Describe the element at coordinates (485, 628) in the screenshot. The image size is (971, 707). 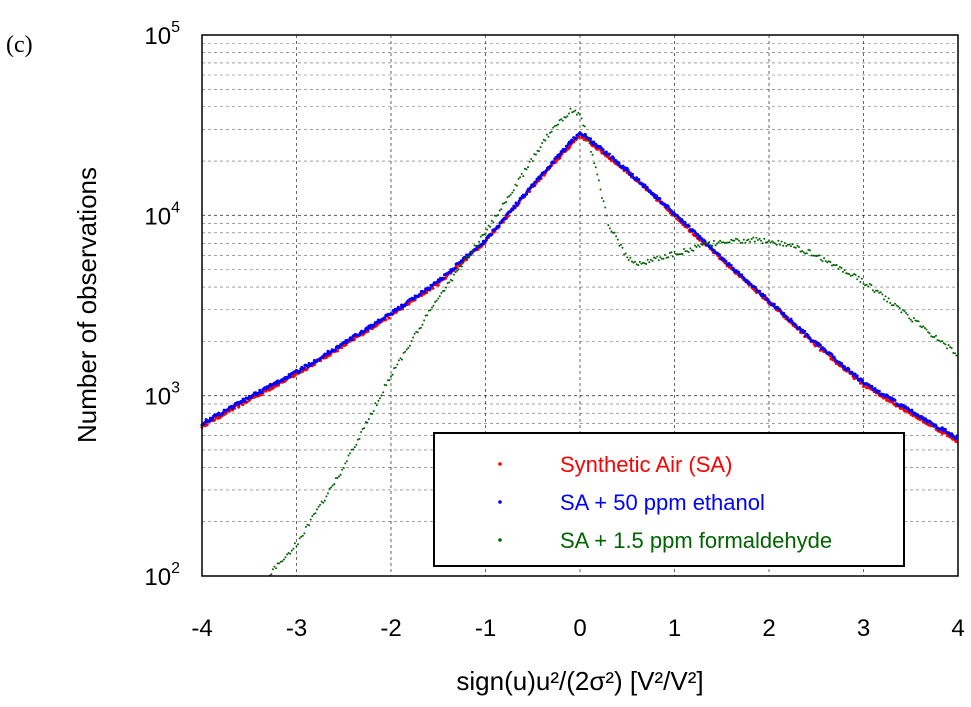
I see `x-tick-label: -1` at that location.